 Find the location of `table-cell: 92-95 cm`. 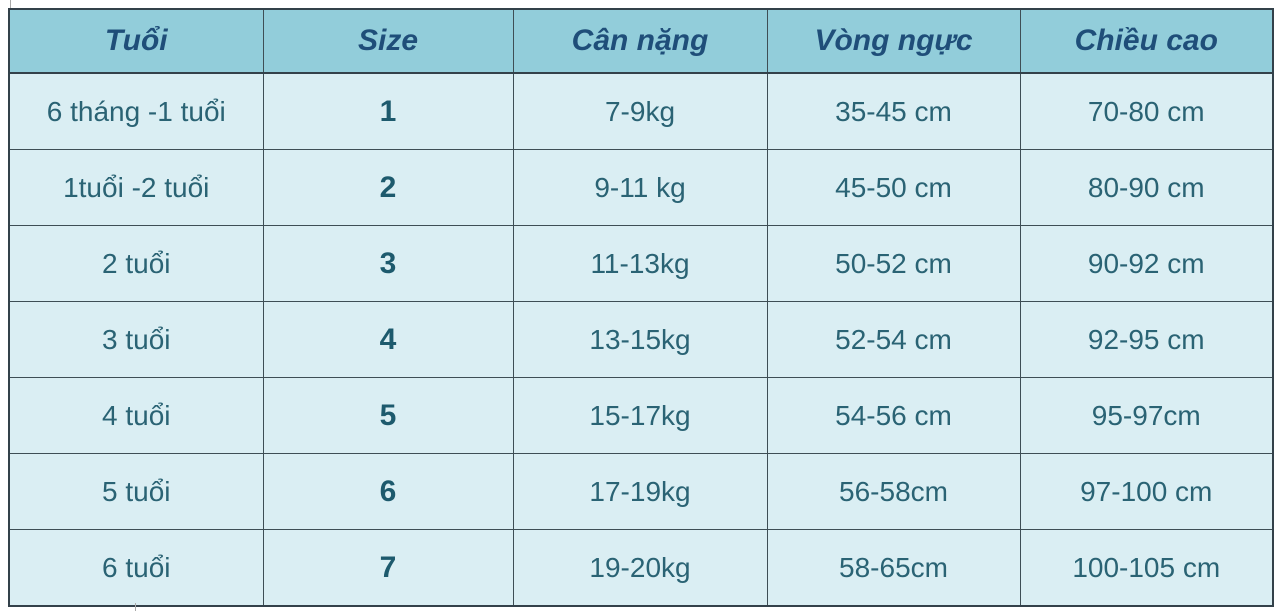

table-cell: 92-95 cm is located at coordinates (1146, 339).